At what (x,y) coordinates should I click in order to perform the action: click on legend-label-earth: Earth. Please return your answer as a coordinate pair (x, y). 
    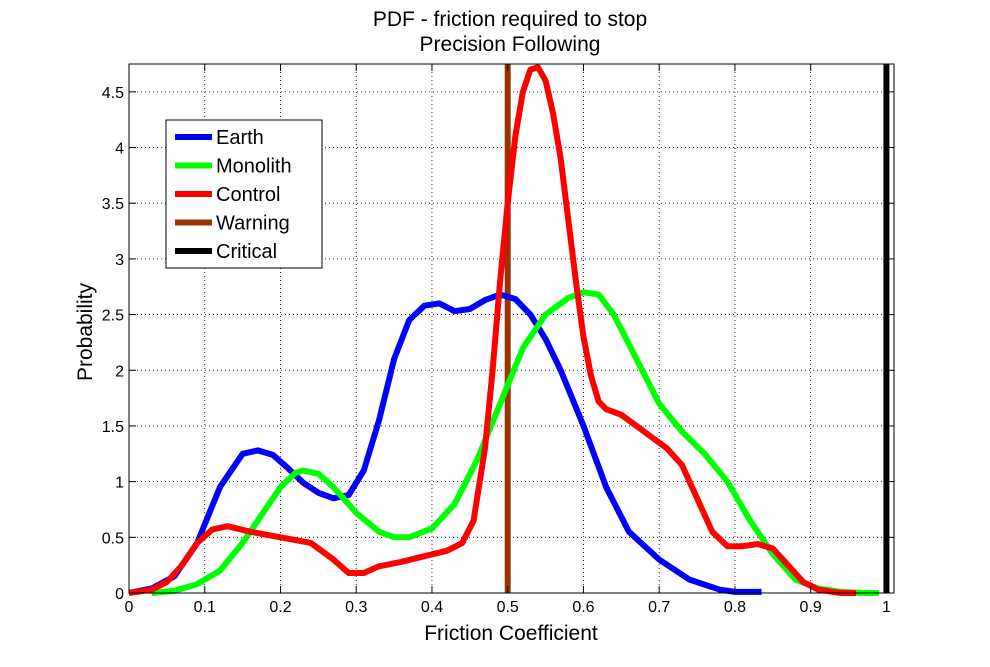
    Looking at the image, I should click on (240, 138).